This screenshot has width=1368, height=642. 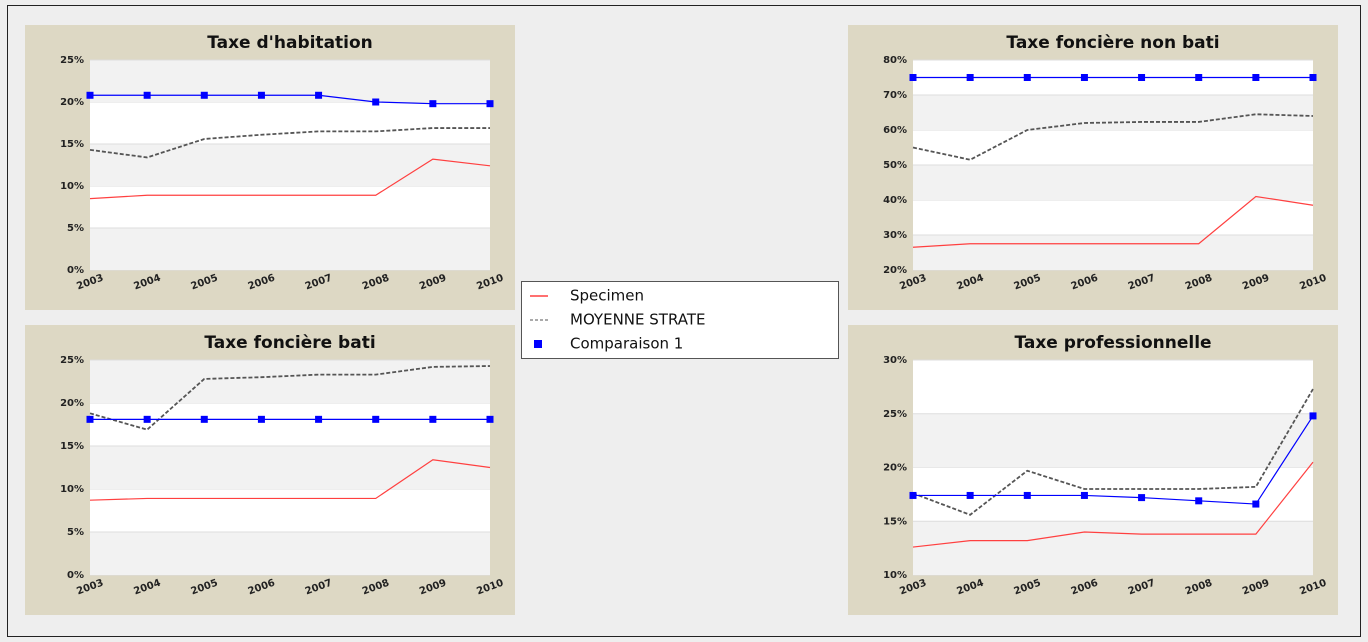 I want to click on y-tick-label: 70%, so click(x=895, y=95).